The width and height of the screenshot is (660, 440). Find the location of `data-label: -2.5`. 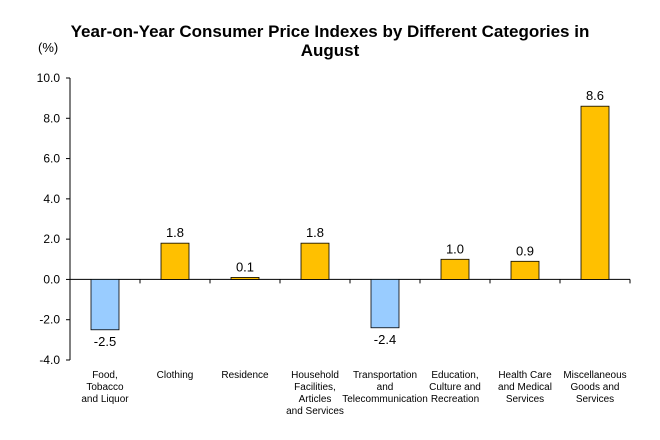

data-label: -2.5 is located at coordinates (105, 341).